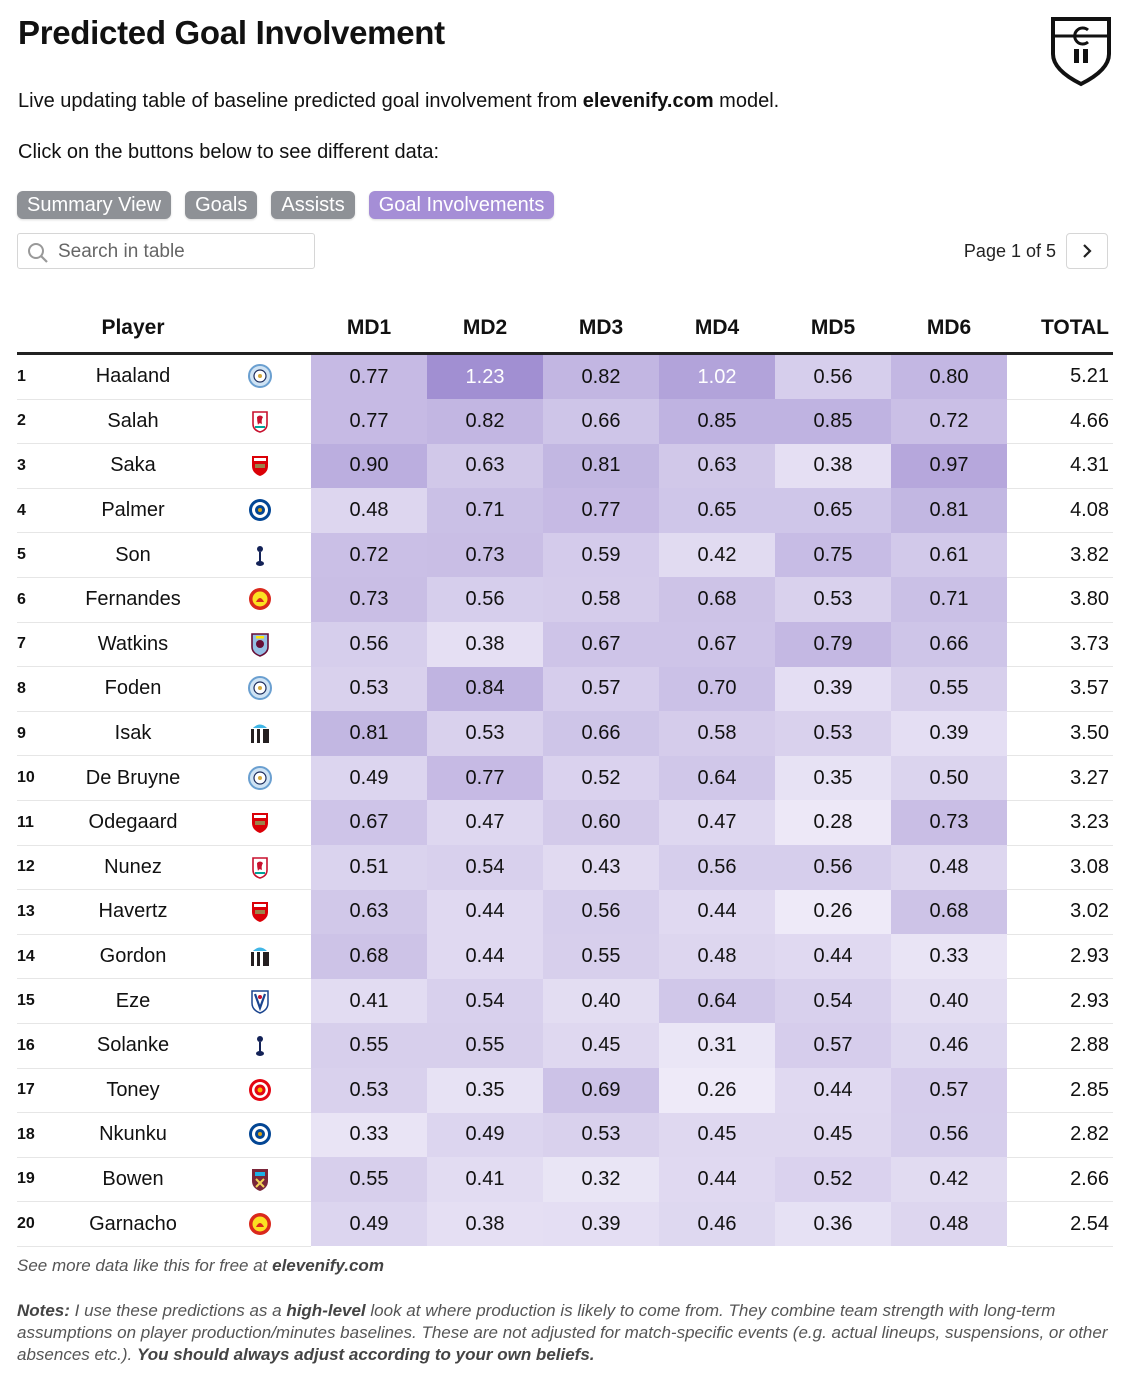 The height and width of the screenshot is (1378, 1135). Describe the element at coordinates (717, 329) in the screenshot. I see `md4-header: MD4` at that location.